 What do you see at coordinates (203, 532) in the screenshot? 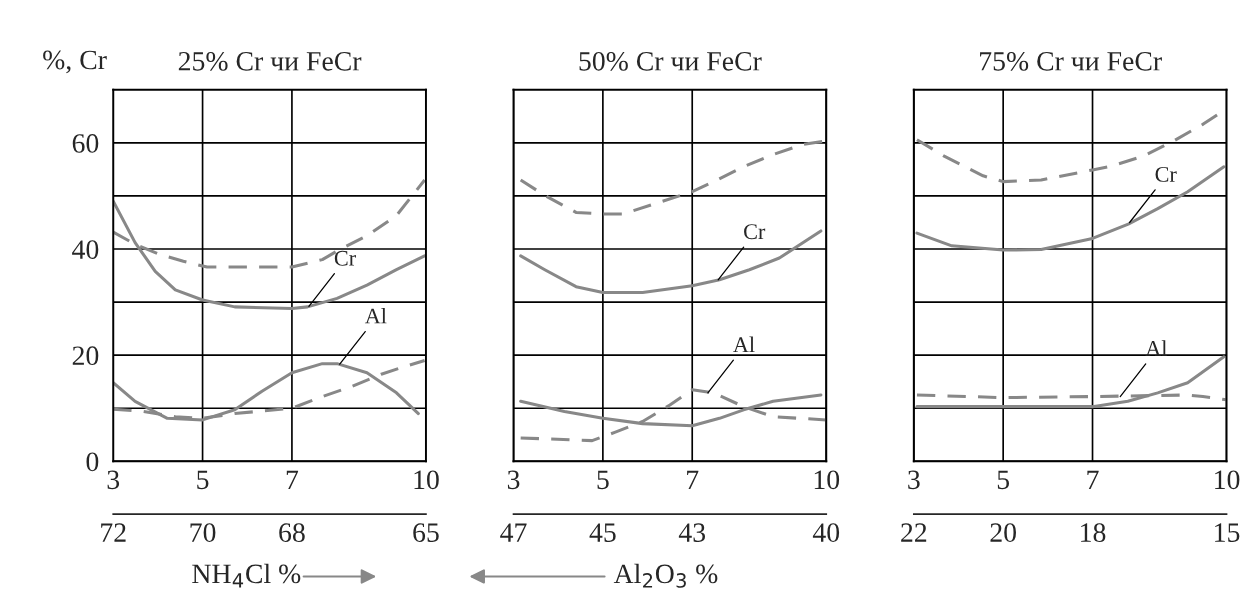
I see `x2-tick-label: 70` at bounding box center [203, 532].